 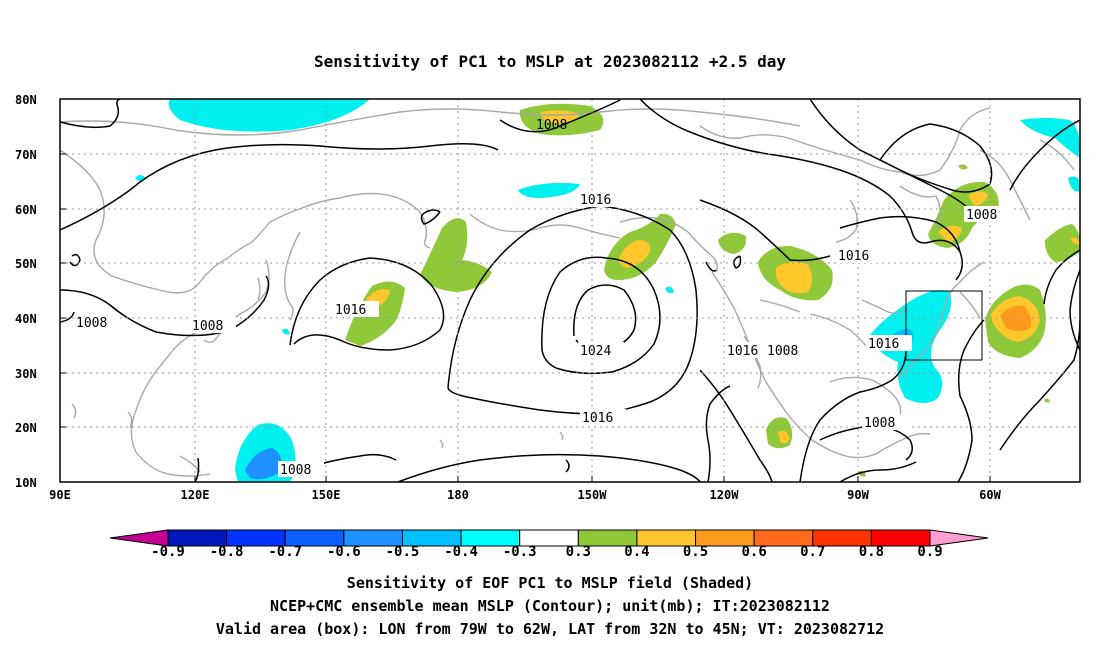 What do you see at coordinates (26, 100) in the screenshot?
I see `lat-label: 80N` at bounding box center [26, 100].